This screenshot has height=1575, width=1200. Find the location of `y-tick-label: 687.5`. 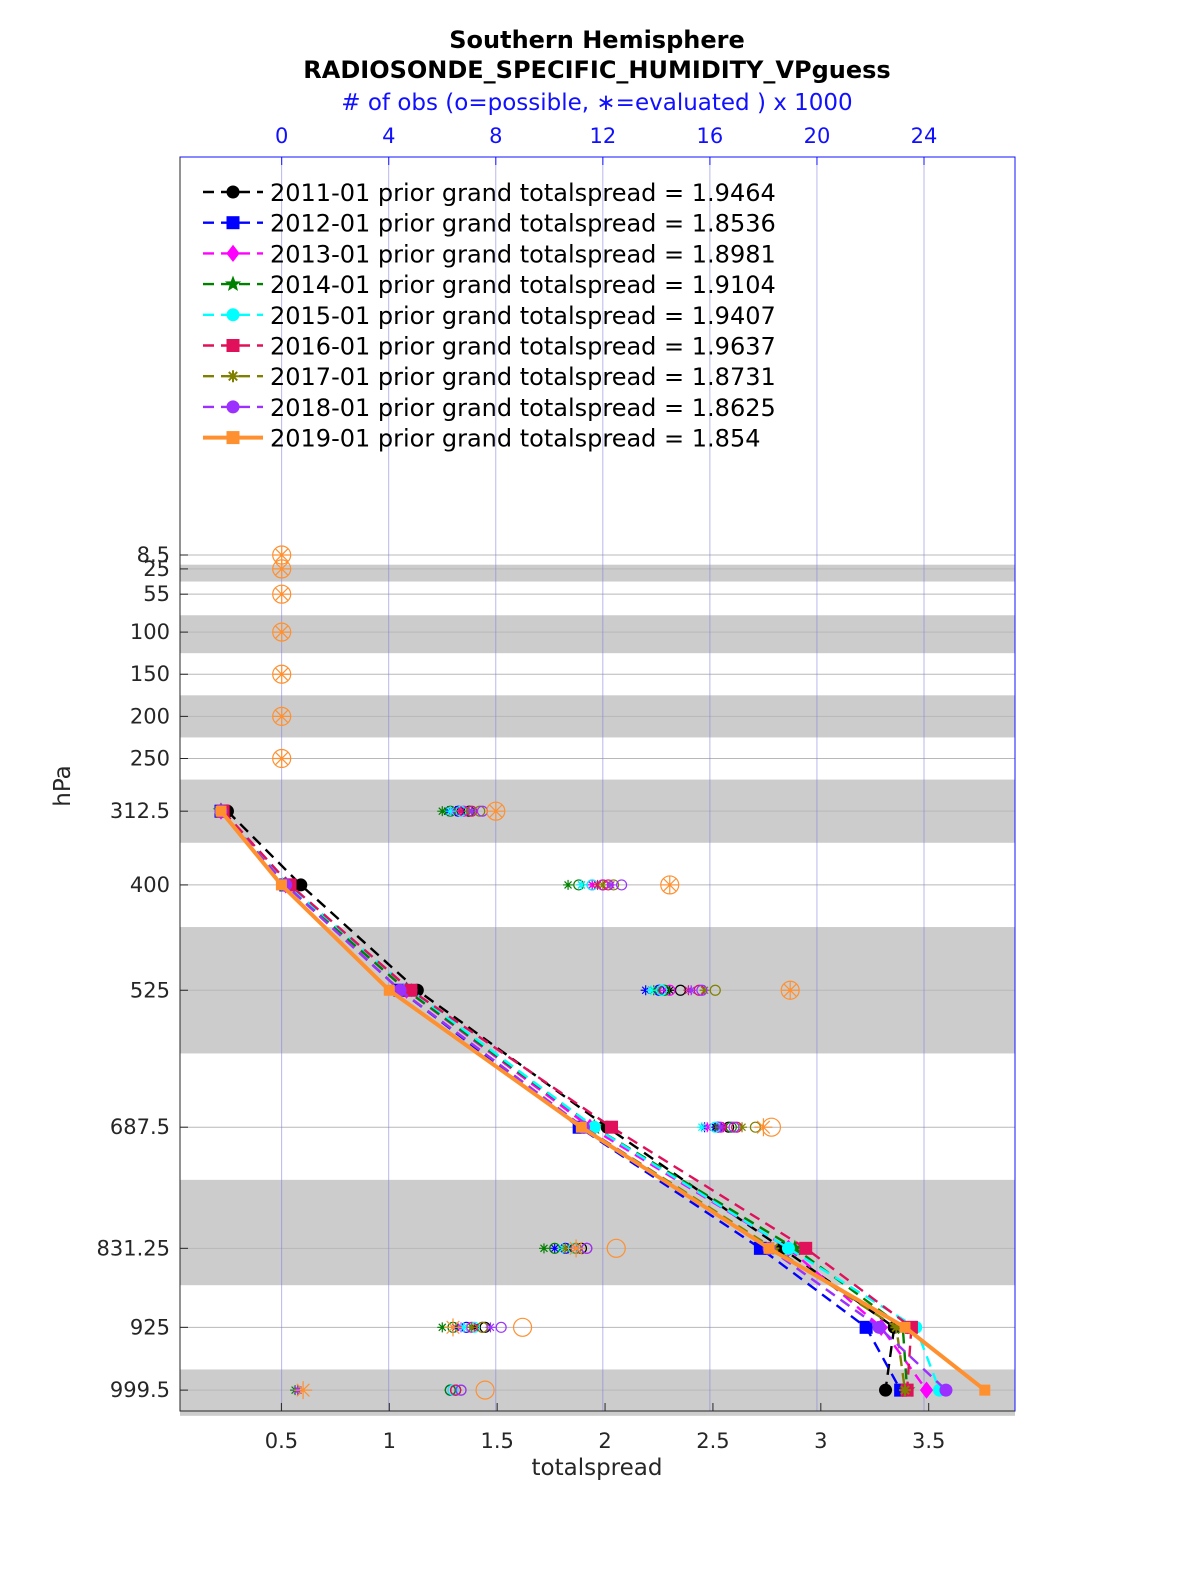

y-tick-label: 687.5 is located at coordinates (140, 1127).